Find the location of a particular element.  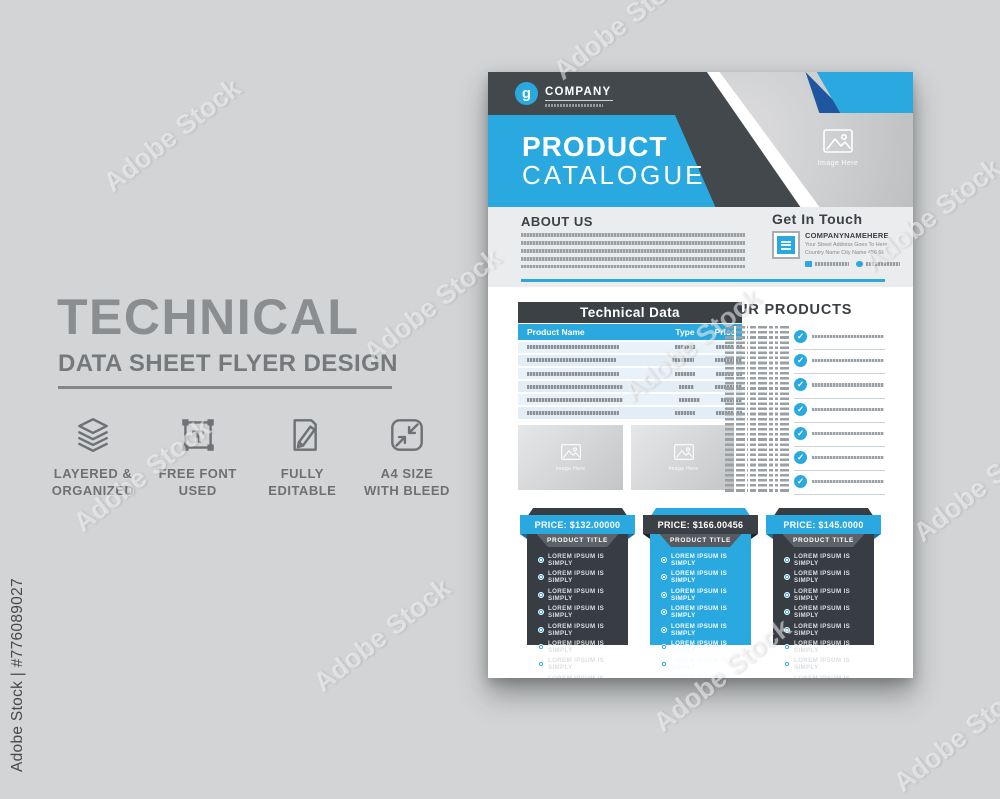

our-products-section: OUR PRODUCTS ✓ ✓ ✓ ✓ ✓ ✓ ✓ is located at coordinates (805, 399).